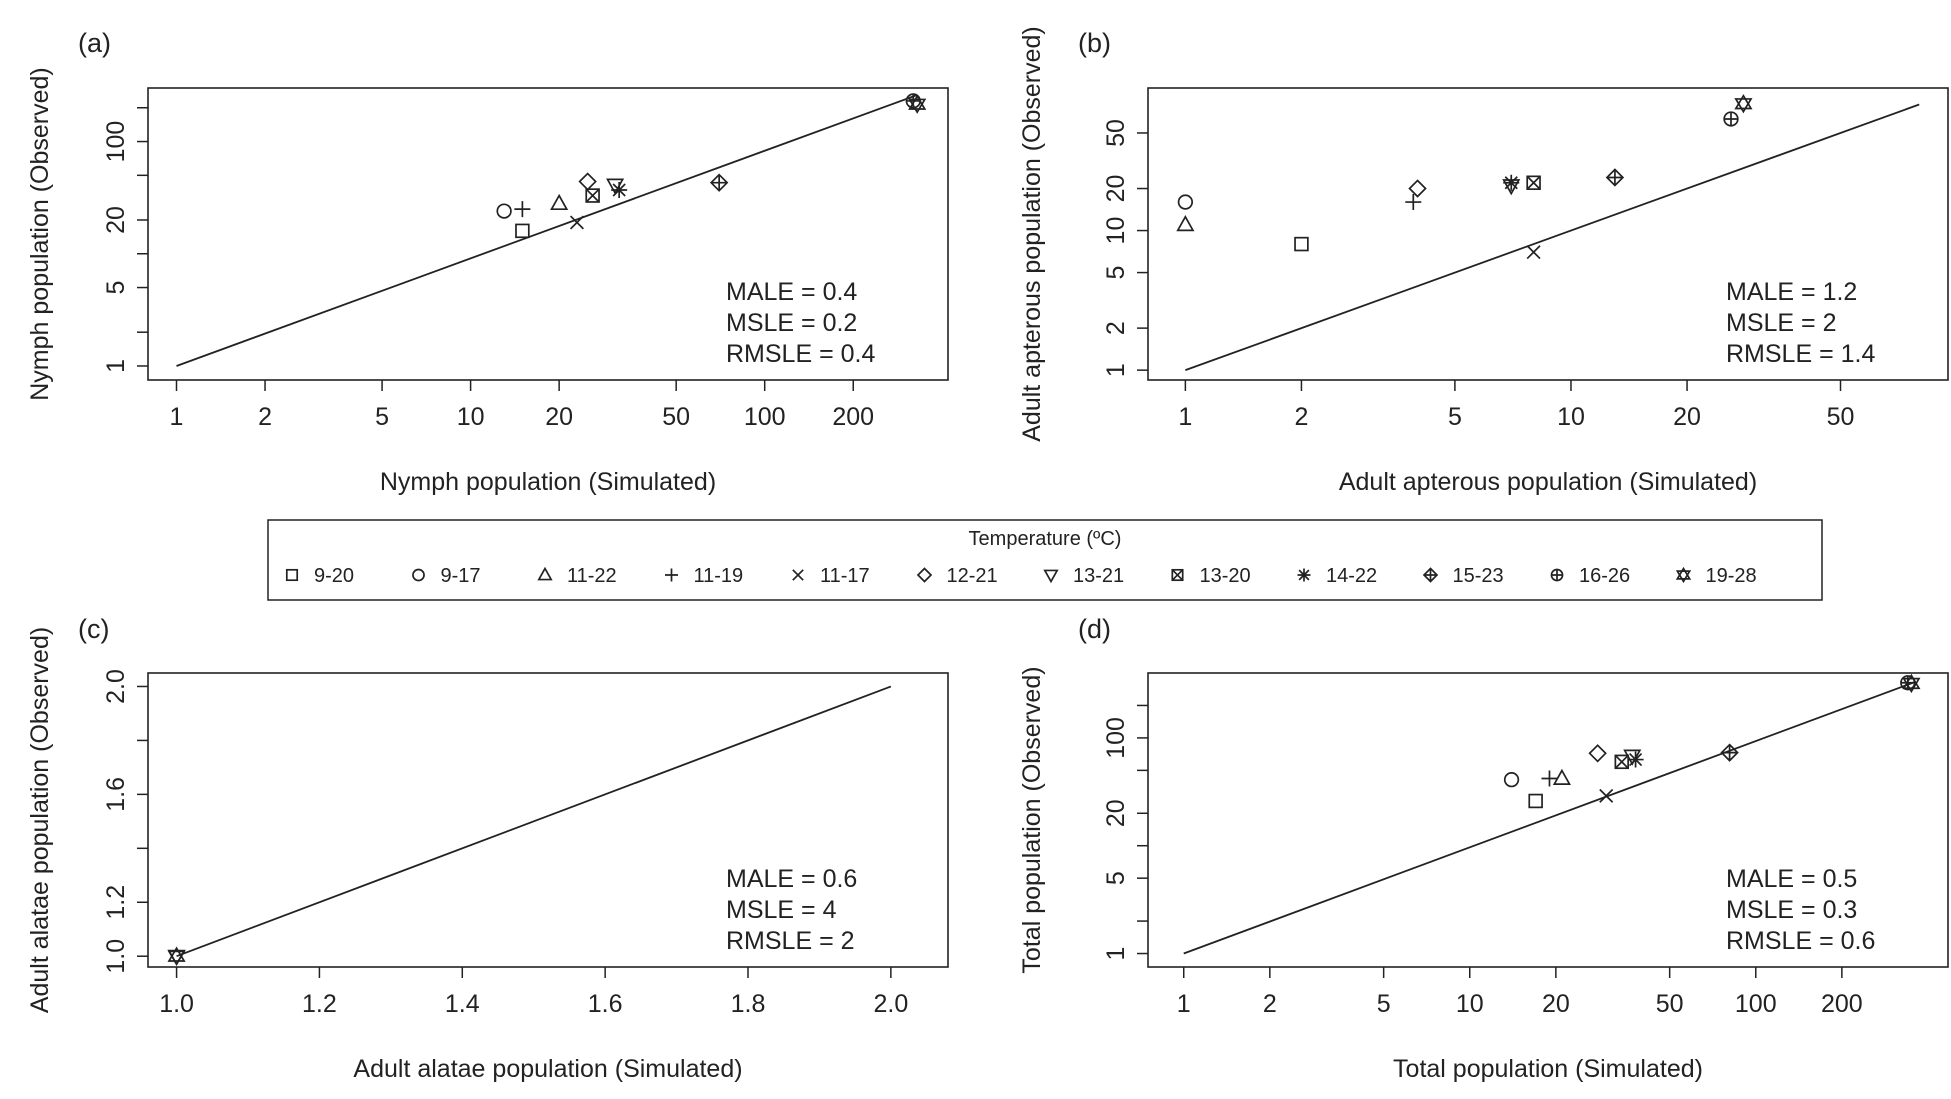  I want to click on metric-label: MALE = 0.5, so click(1791, 879).